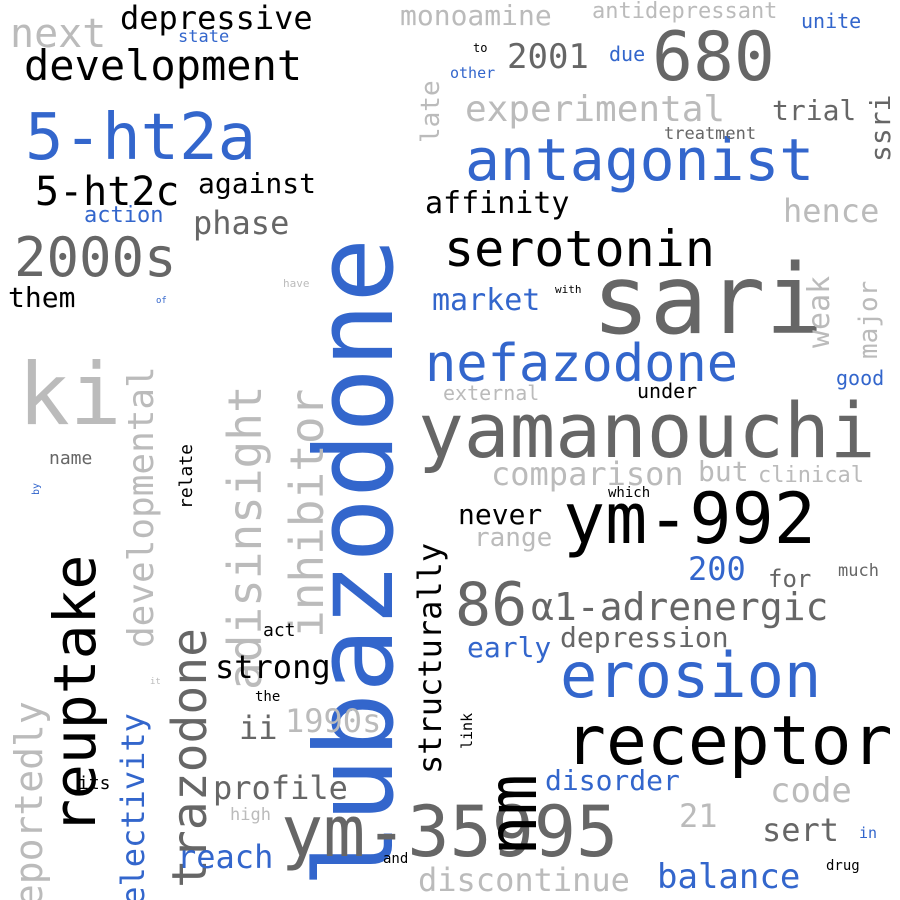 This screenshot has width=900, height=900. What do you see at coordinates (819, 311) in the screenshot?
I see `word-weak: weak` at bounding box center [819, 311].